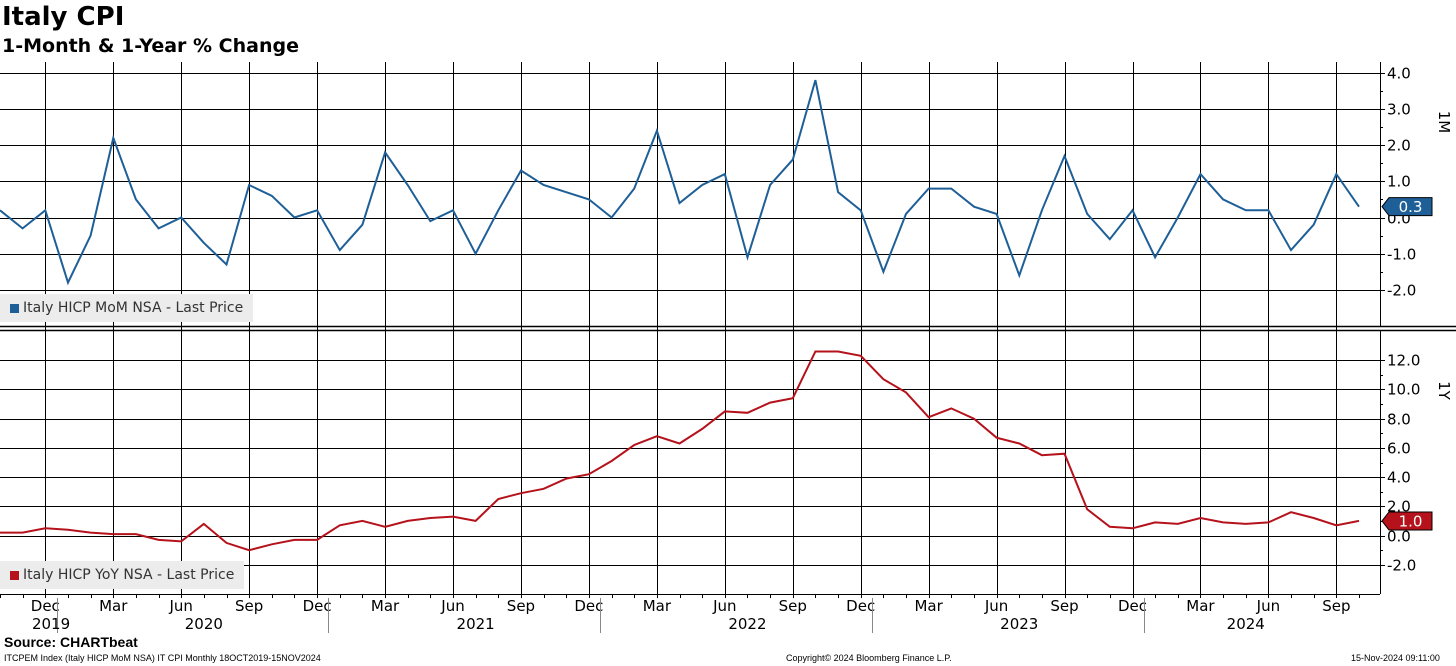  I want to click on legend-mom-label: Italy HICP MoM NSA - Last Price, so click(133, 308).